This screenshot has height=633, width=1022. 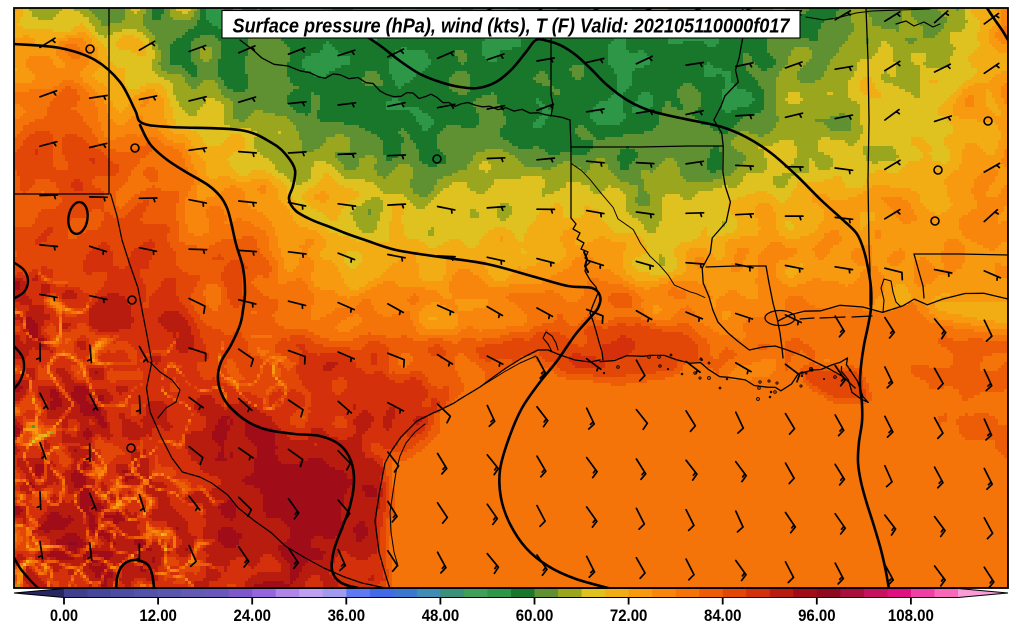 What do you see at coordinates (441, 616) in the screenshot?
I see `svg-text: 48.00` at bounding box center [441, 616].